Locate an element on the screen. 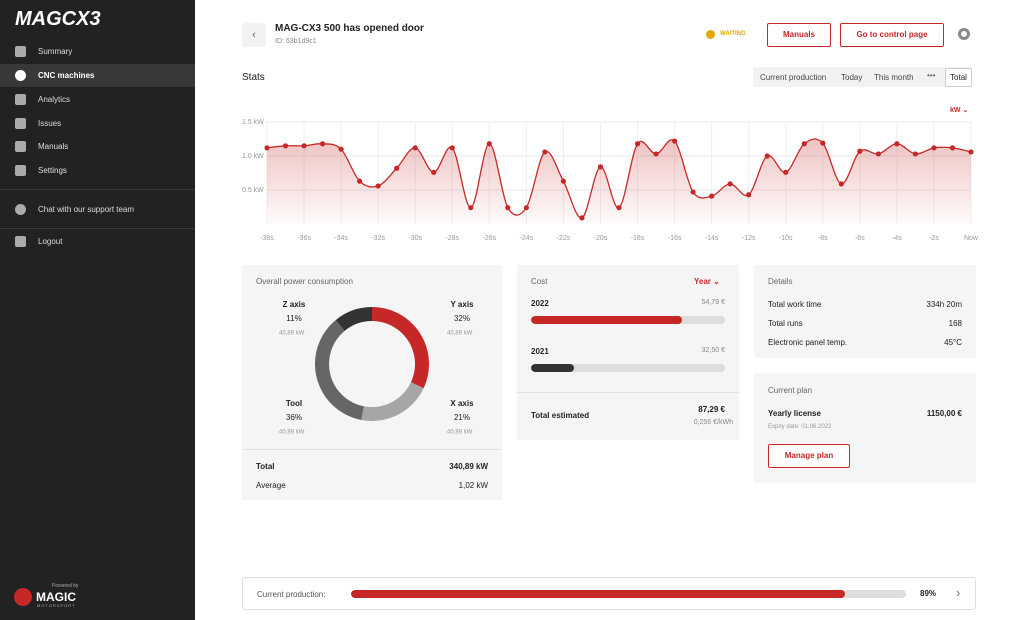 This screenshot has width=1024, height=620. nav-item: Issues is located at coordinates (97, 123).